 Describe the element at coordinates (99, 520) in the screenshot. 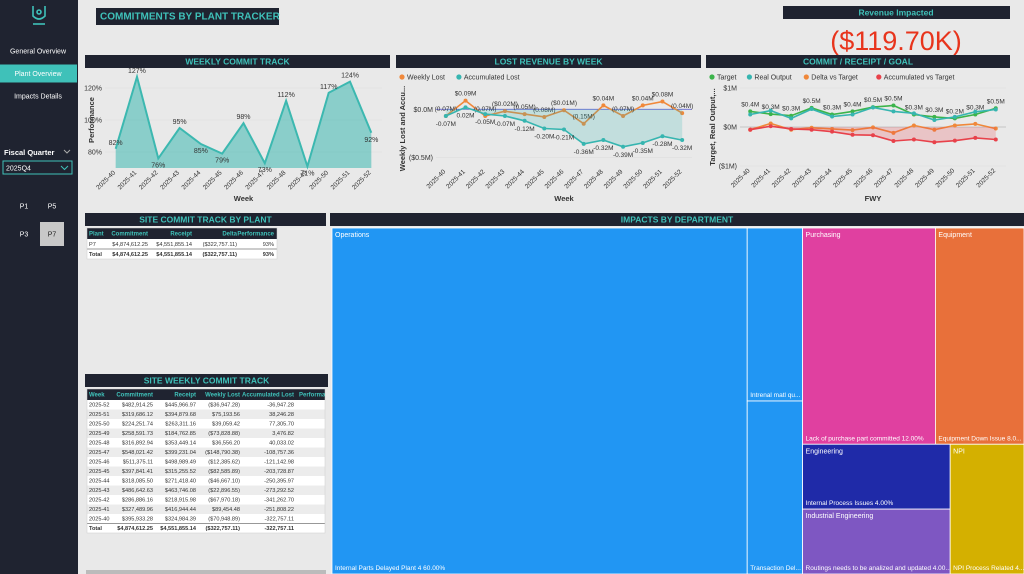

I see `table-cell: 2025-40` at that location.